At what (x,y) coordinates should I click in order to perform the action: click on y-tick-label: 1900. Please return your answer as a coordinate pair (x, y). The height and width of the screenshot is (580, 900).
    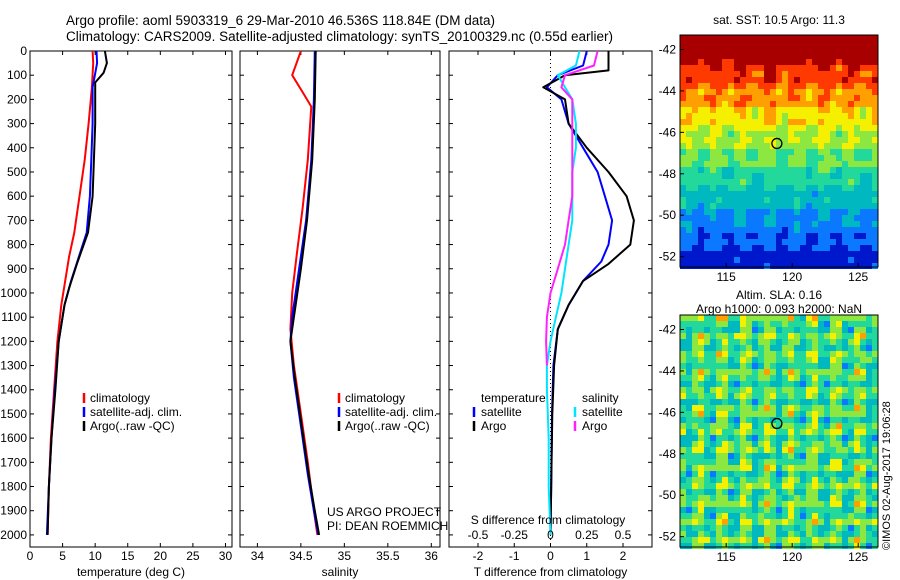
    Looking at the image, I should click on (13, 511).